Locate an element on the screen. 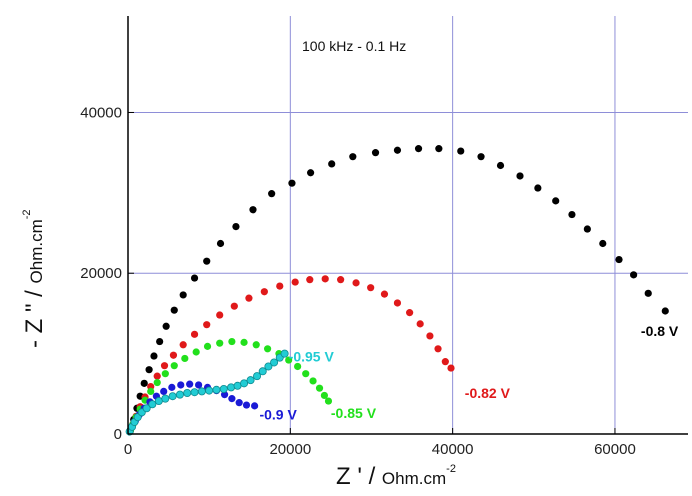 The height and width of the screenshot is (496, 692). series-label: -0.85 V is located at coordinates (354, 413).